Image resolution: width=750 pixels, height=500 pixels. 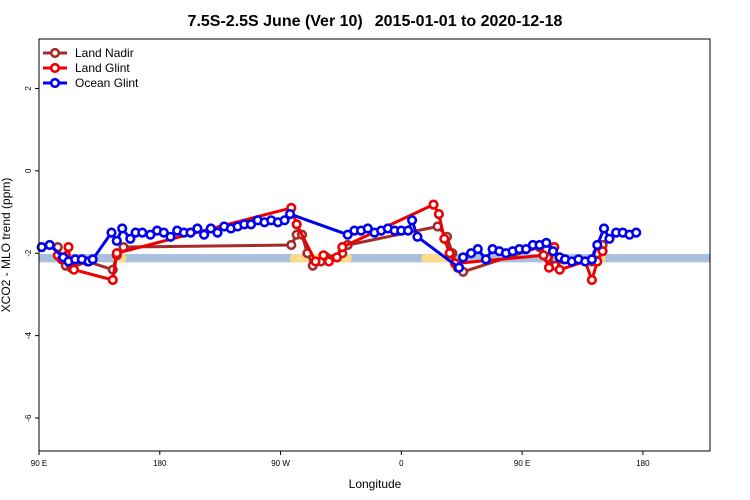 I want to click on y-axis: 2 0 -2 -4 -6, so click(x=31, y=254).